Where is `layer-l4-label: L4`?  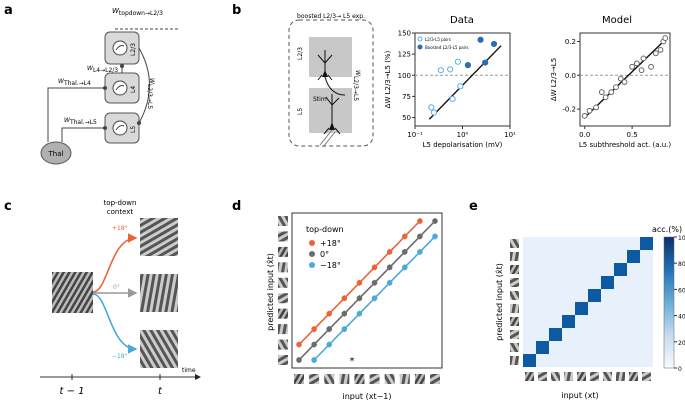 layer-l4-label: L4 is located at coordinates (133, 89).